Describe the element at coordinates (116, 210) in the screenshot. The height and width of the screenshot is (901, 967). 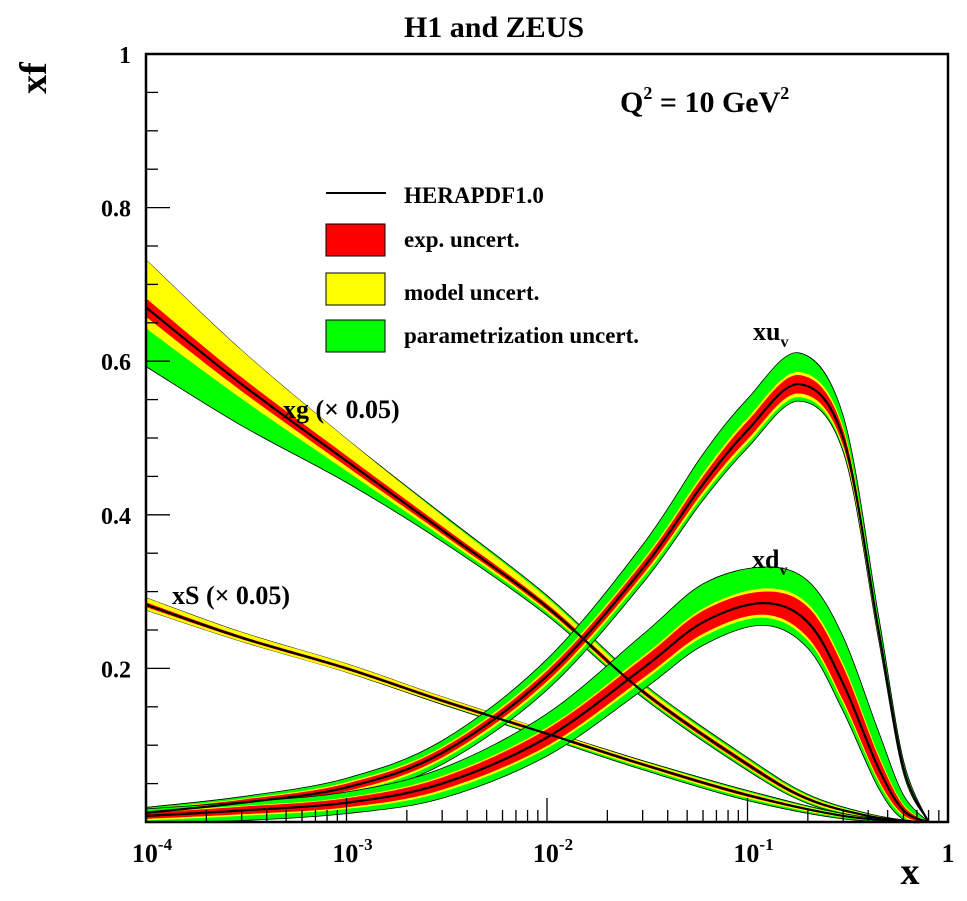
I see `y-tick-label: 0.8` at that location.